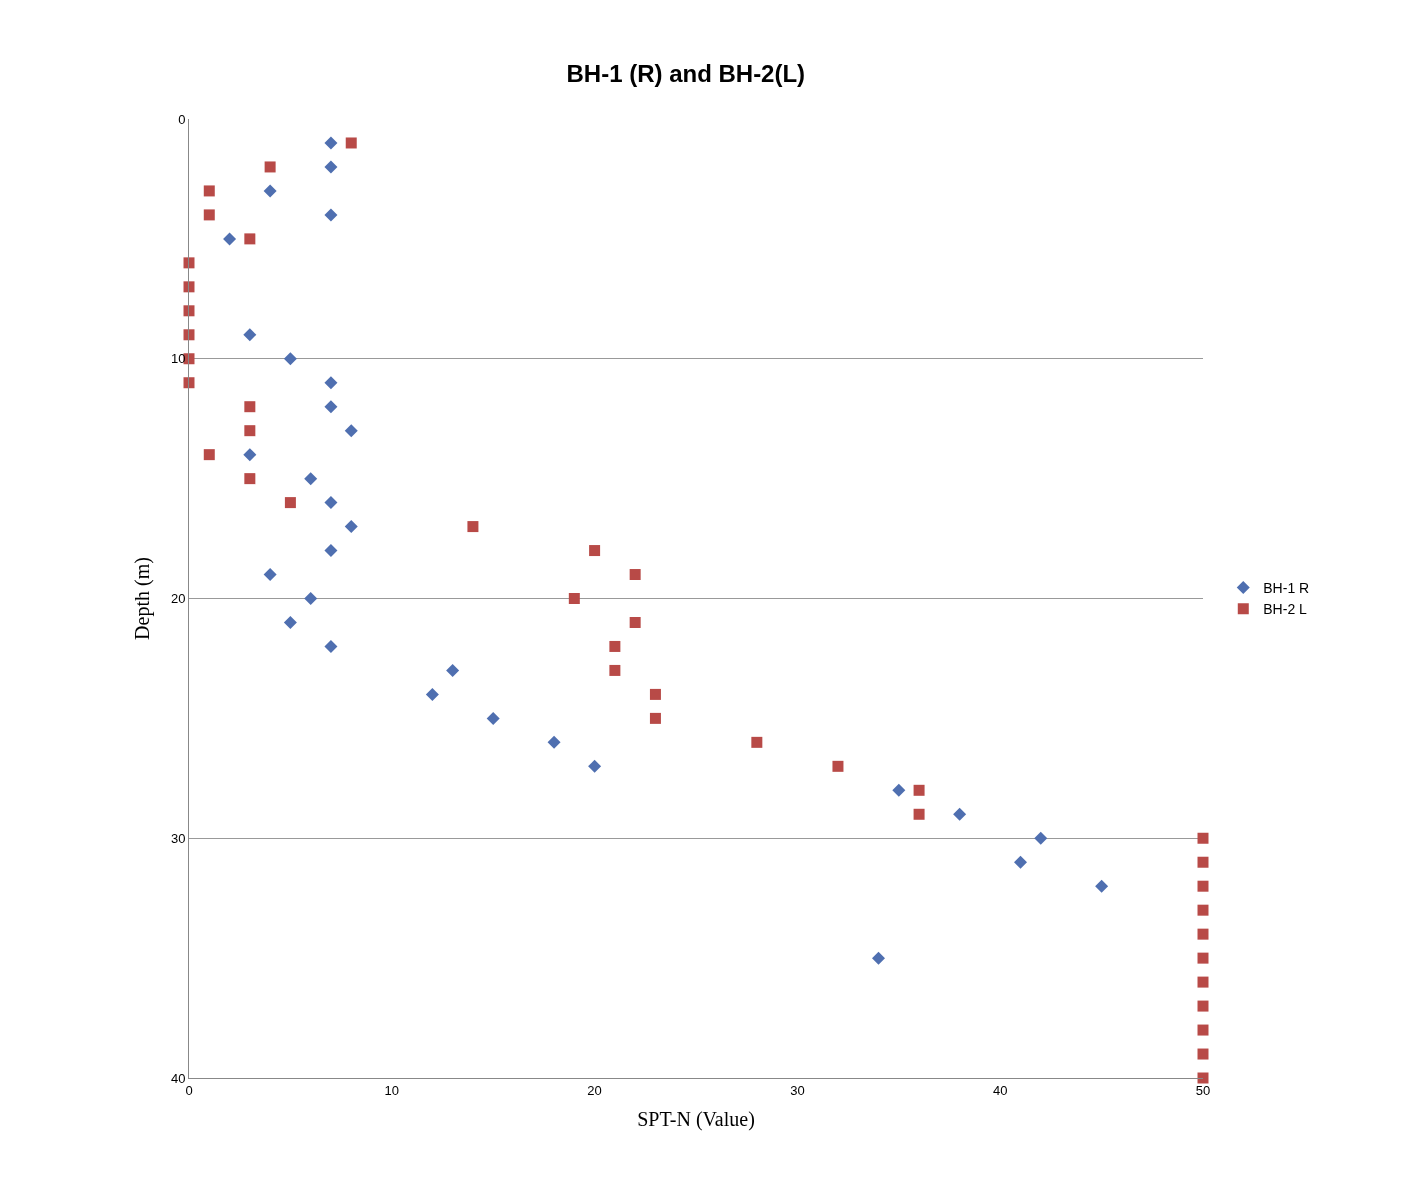 The width and height of the screenshot is (1414, 1182). What do you see at coordinates (696, 1120) in the screenshot?
I see `x-axis-title: SPT-N (Value)` at bounding box center [696, 1120].